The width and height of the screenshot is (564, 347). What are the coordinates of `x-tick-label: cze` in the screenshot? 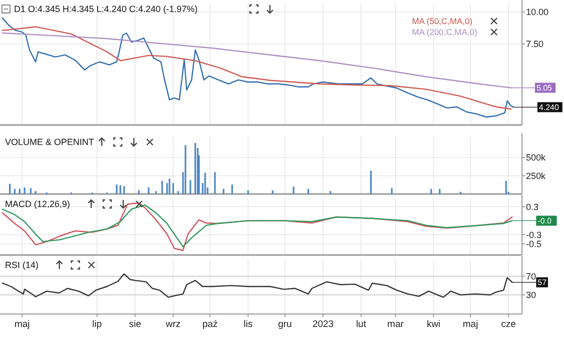 It's located at (508, 324).